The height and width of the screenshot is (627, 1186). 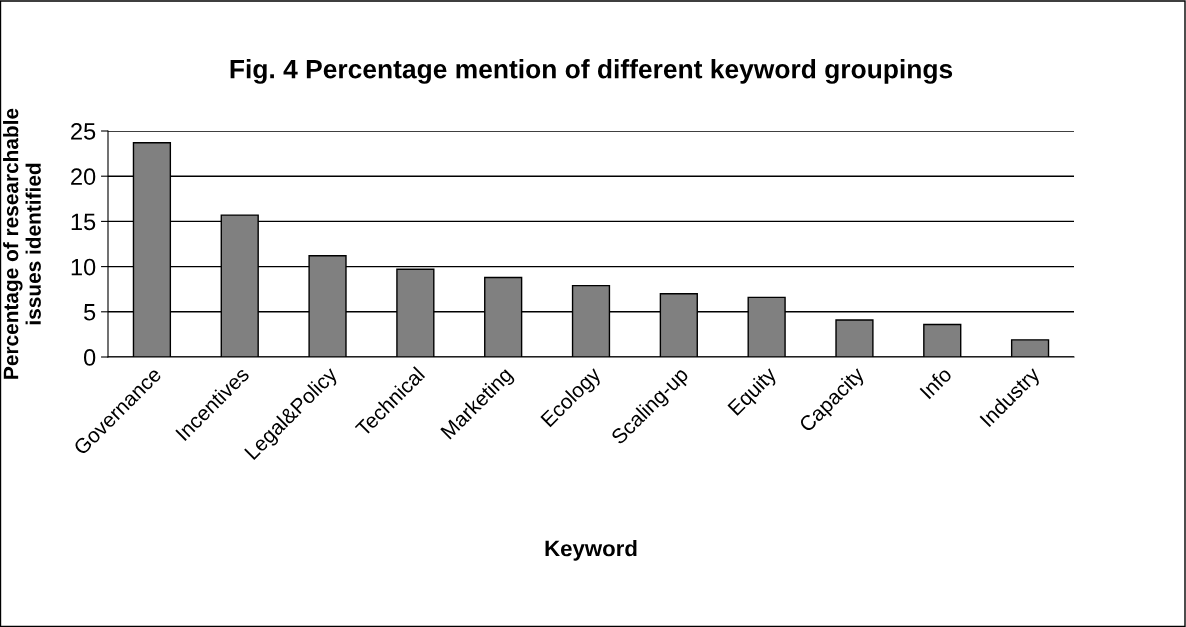 What do you see at coordinates (83, 267) in the screenshot?
I see `y-tick-label: 10` at bounding box center [83, 267].